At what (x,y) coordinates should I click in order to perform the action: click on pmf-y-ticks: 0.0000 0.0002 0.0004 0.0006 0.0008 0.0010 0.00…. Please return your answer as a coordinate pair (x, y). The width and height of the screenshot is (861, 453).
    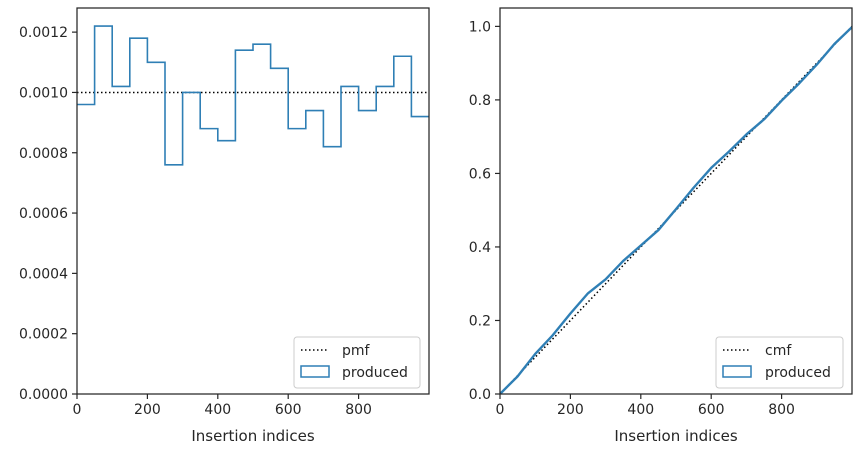
    Looking at the image, I should click on (48, 214).